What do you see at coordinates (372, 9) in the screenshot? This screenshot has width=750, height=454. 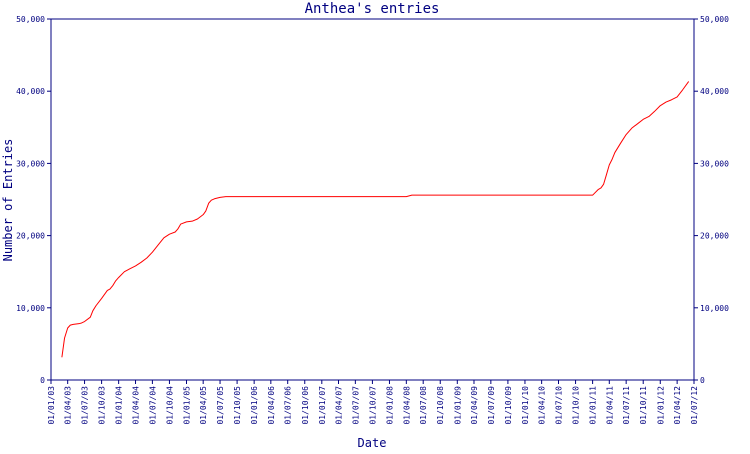 I see `chart-title: Anthea's entries` at bounding box center [372, 9].